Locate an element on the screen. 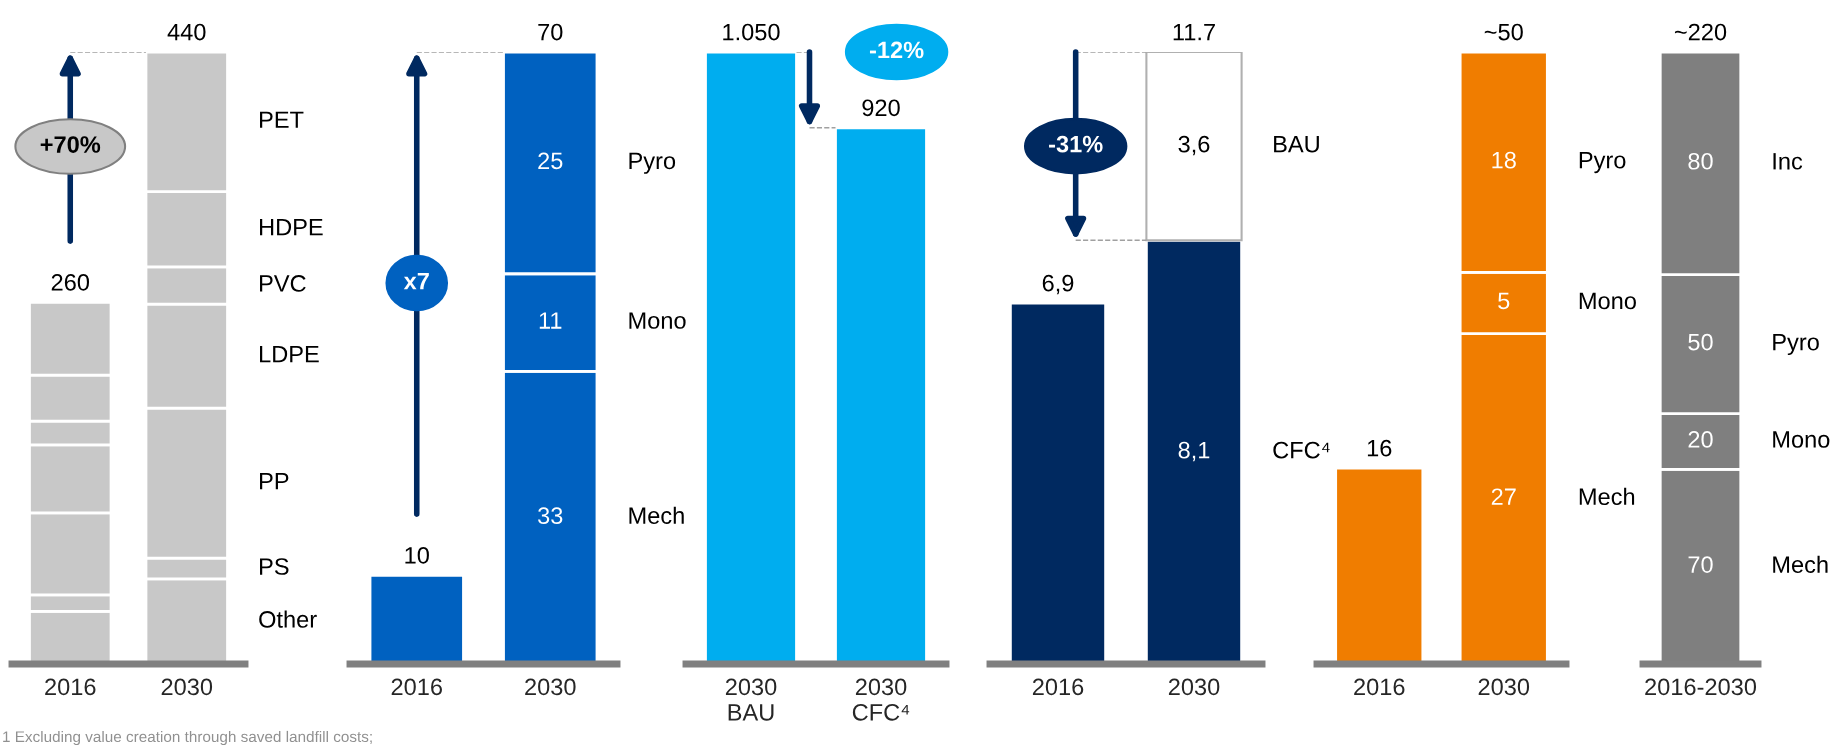 The image size is (1840, 749). annotation: -31% is located at coordinates (1076, 144).